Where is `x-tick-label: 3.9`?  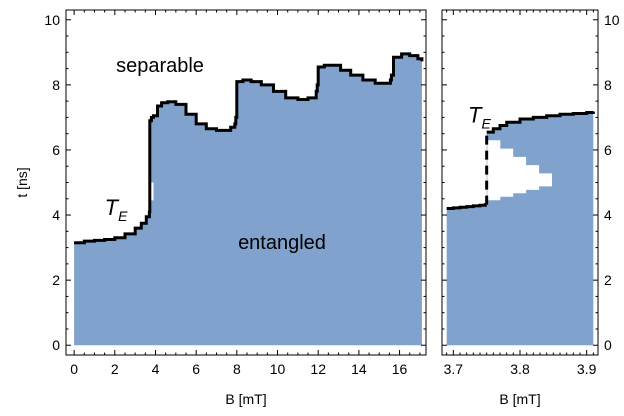 x-tick-label: 3.9 is located at coordinates (587, 369).